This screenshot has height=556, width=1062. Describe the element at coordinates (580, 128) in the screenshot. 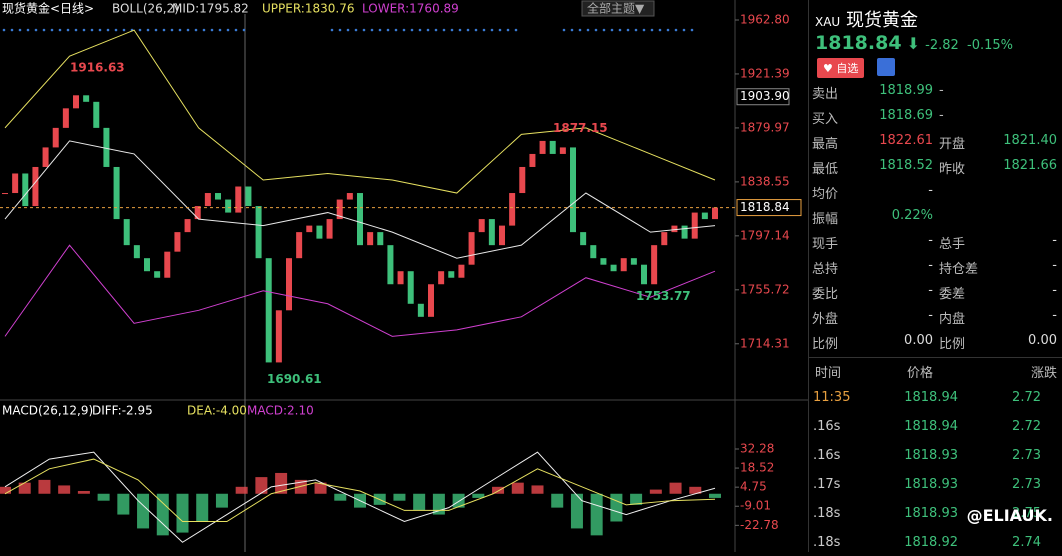

I see `annotation: 1877.15` at that location.